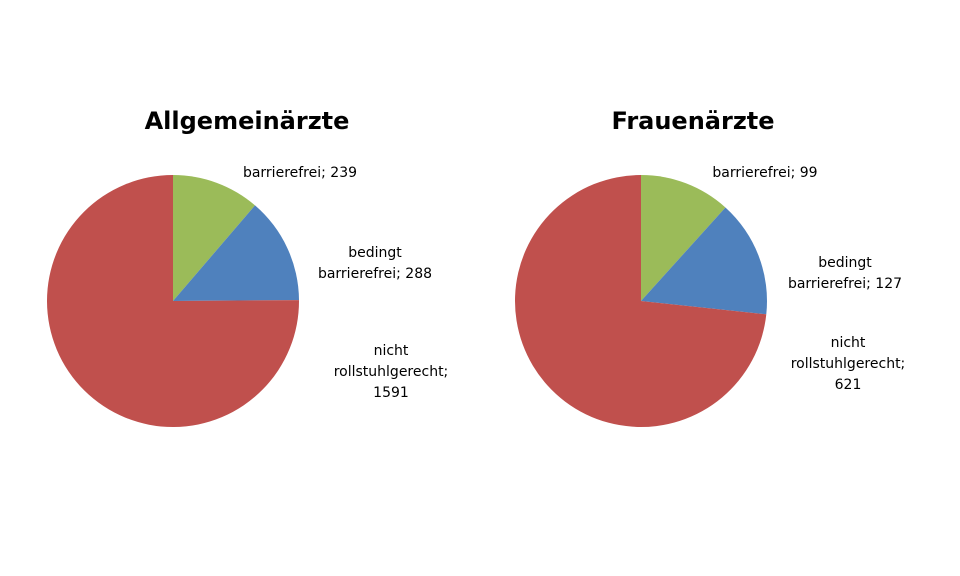 Image resolution: width=960 pixels, height=576 pixels. Describe the element at coordinates (247, 121) in the screenshot. I see `chart-title: Allgemeinärzte` at that location.